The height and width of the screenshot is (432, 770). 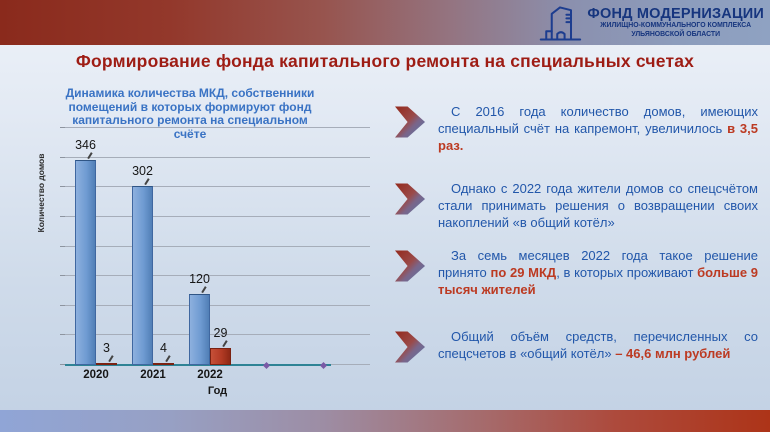 What do you see at coordinates (385, 421) in the screenshot?
I see `bottom-gradient-band` at bounding box center [385, 421].